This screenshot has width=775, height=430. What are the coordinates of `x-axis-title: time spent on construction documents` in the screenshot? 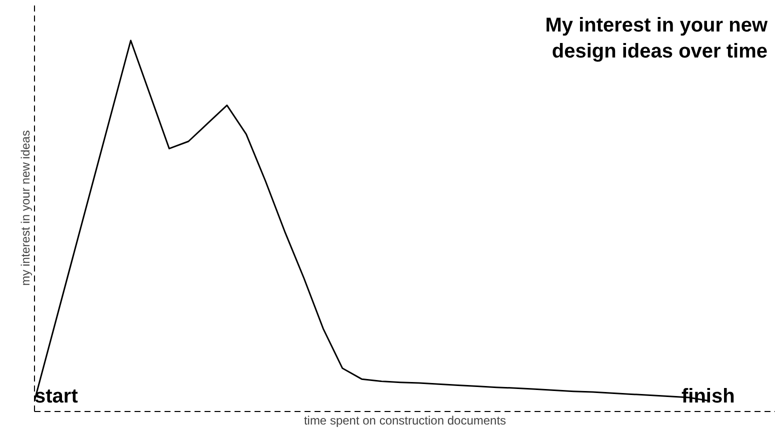 It's located at (405, 421).